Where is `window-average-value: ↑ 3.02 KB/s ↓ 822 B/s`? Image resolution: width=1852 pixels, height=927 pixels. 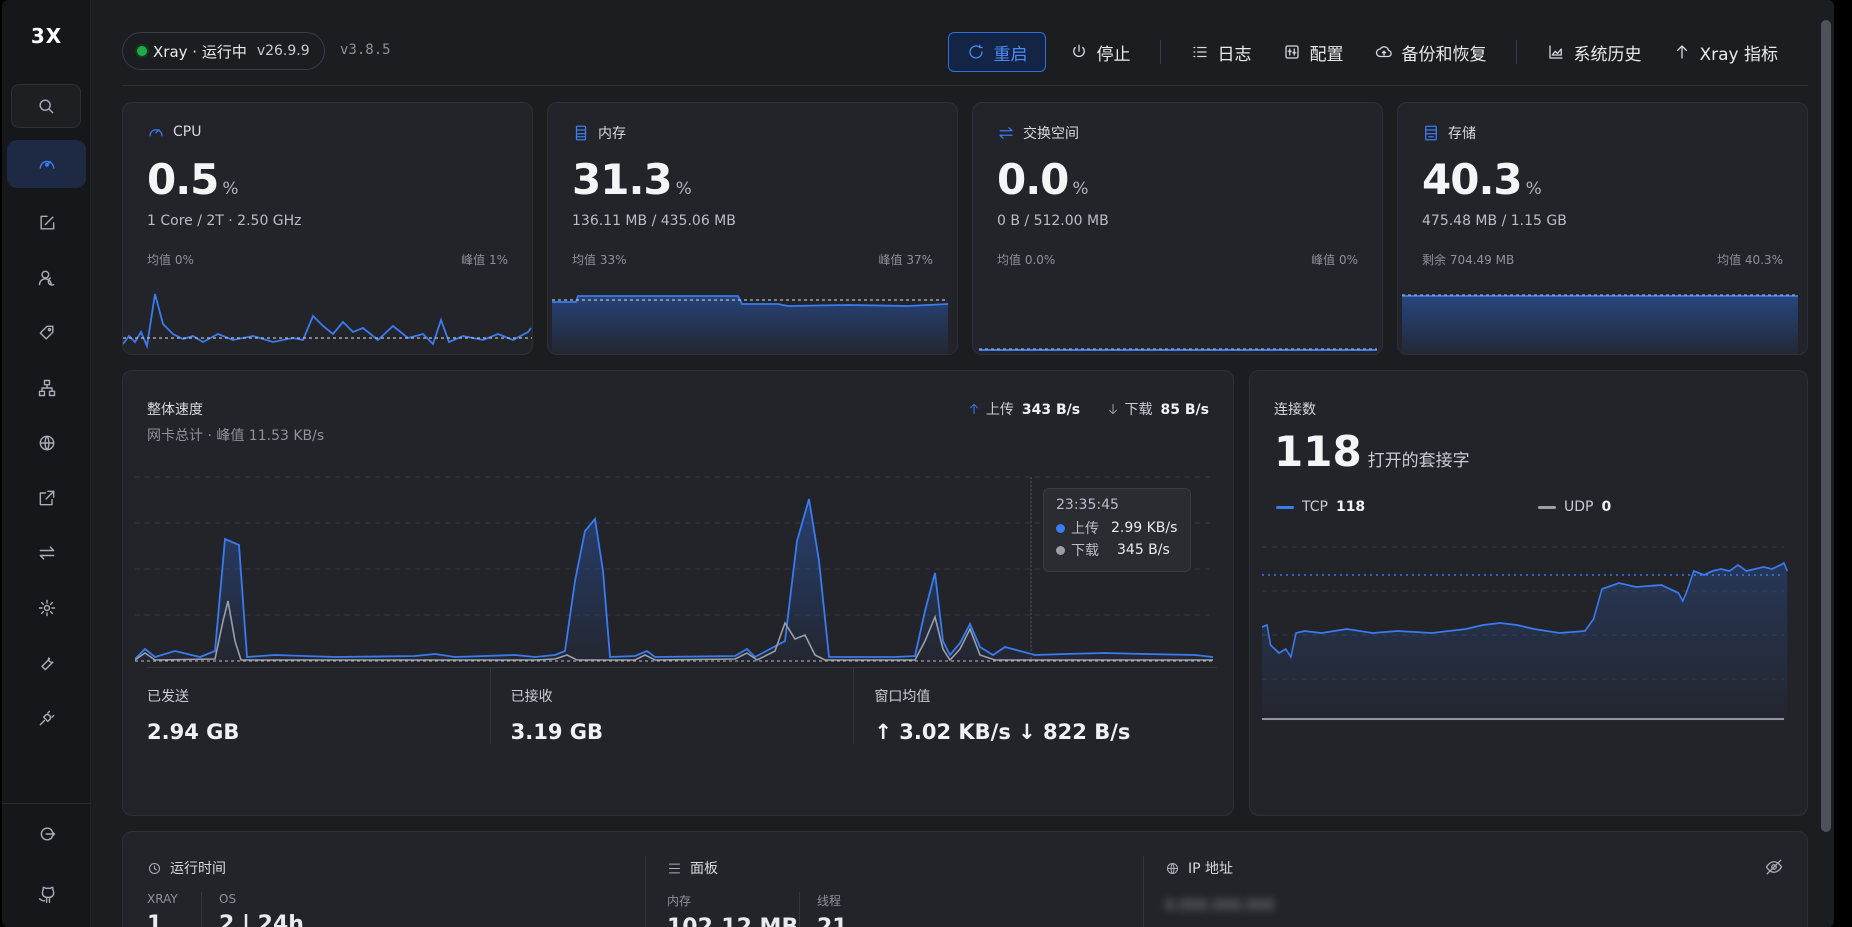
window-average-value: ↑ 3.02 KB/s ↓ 822 B/s is located at coordinates (1002, 732).